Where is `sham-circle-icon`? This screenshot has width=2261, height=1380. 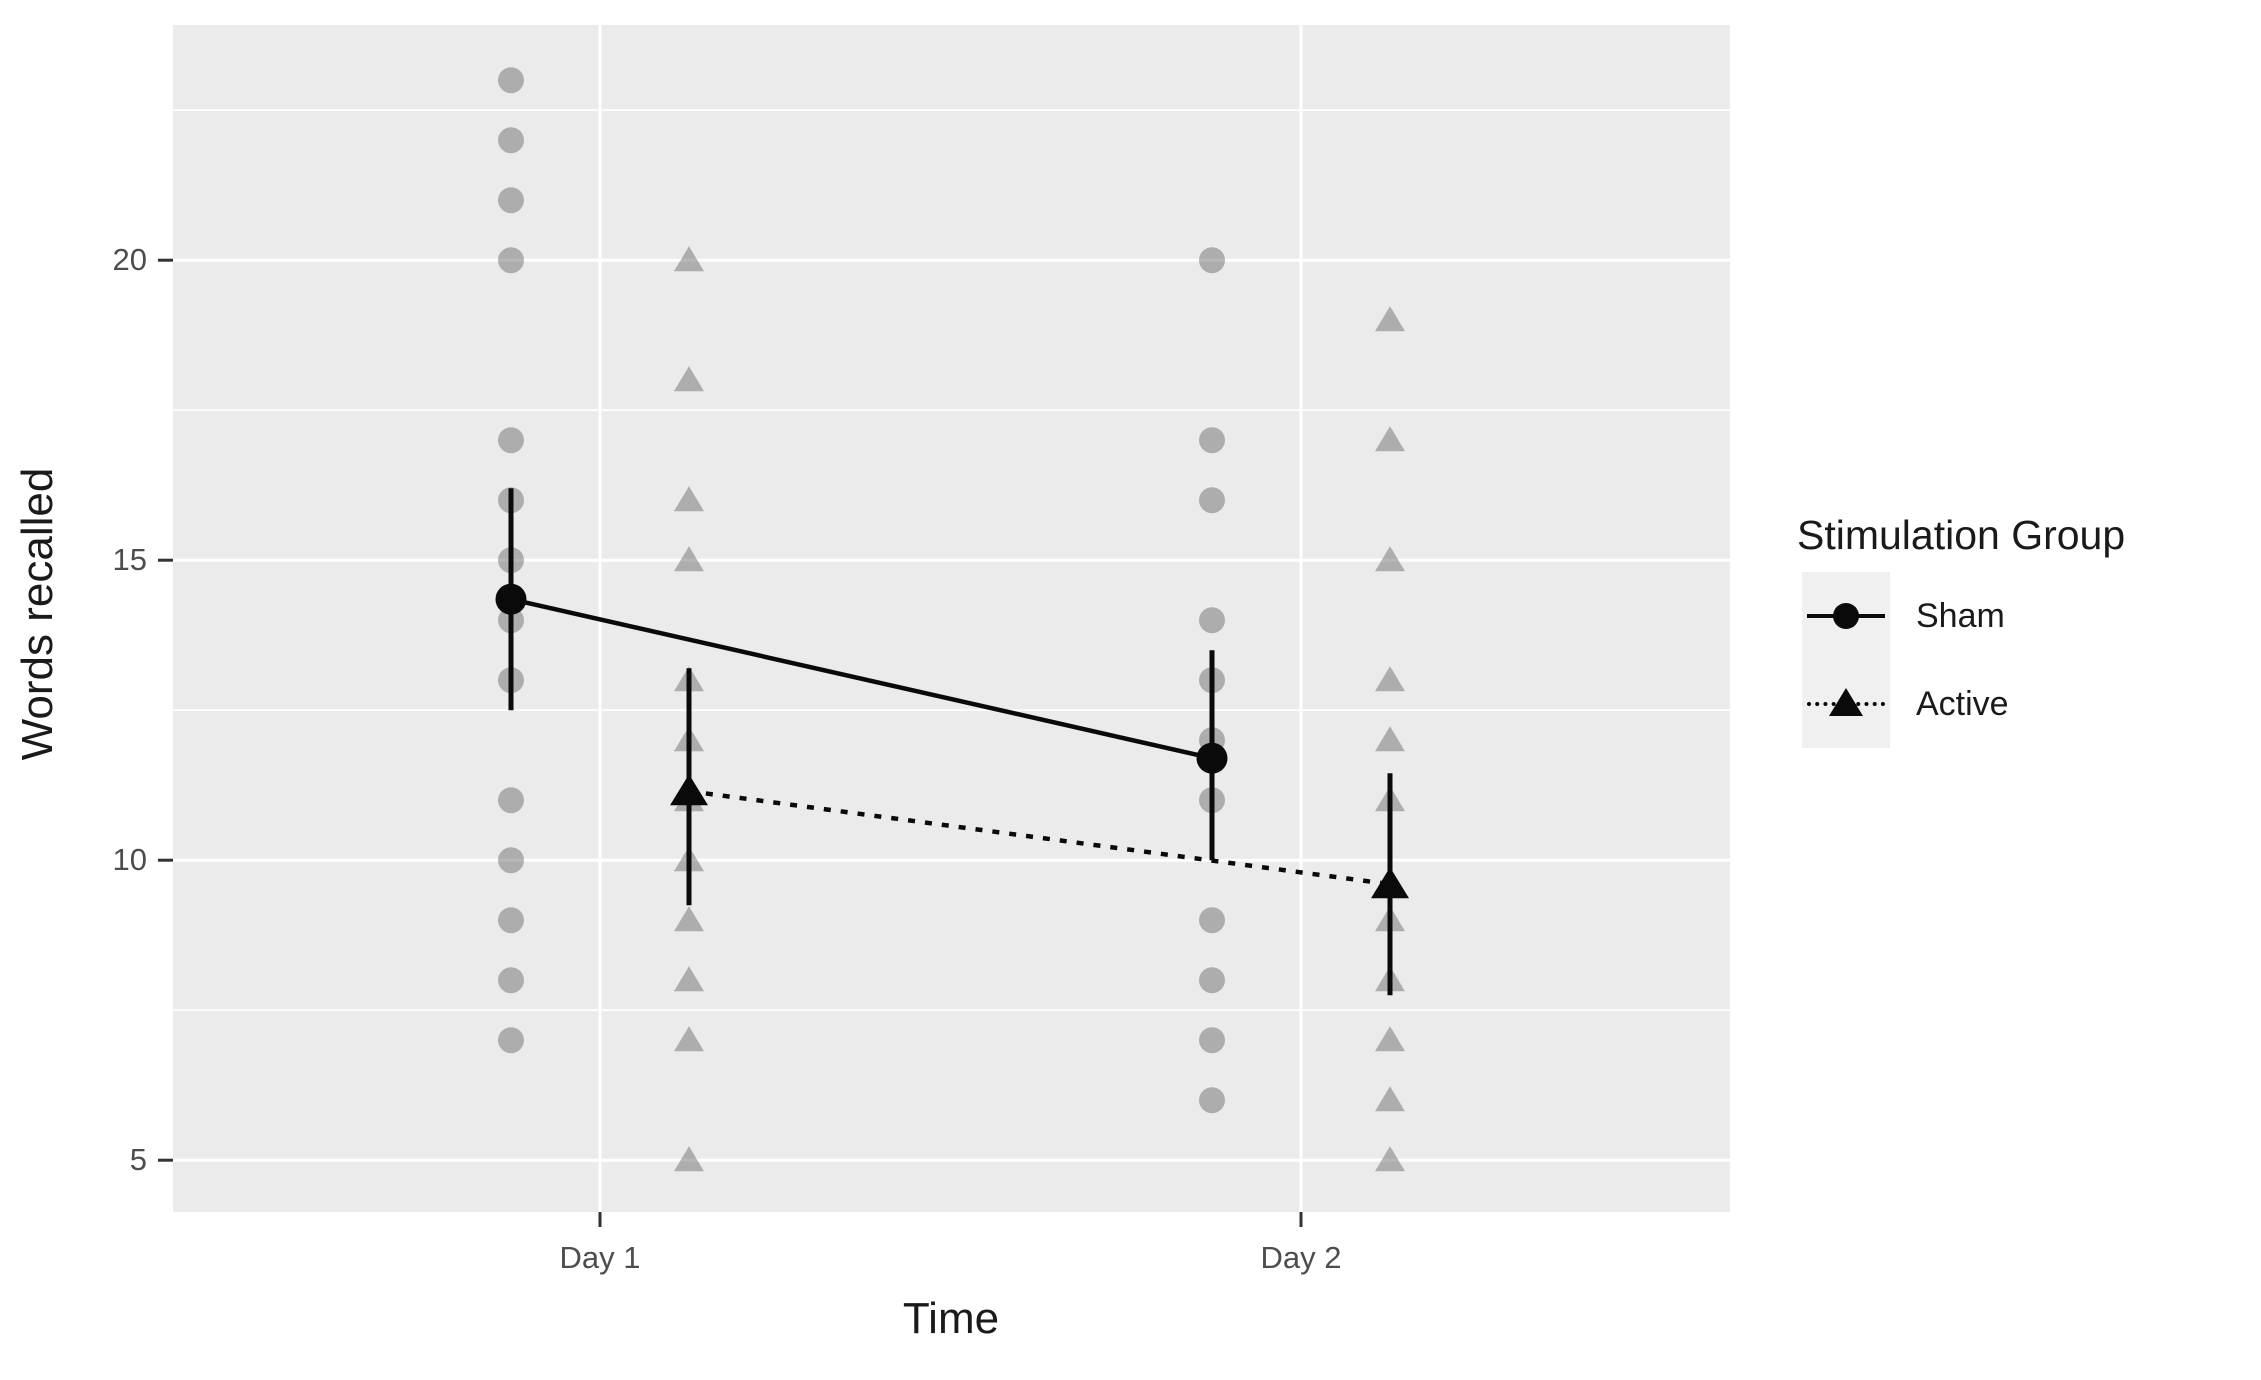
sham-circle-icon is located at coordinates (1846, 616).